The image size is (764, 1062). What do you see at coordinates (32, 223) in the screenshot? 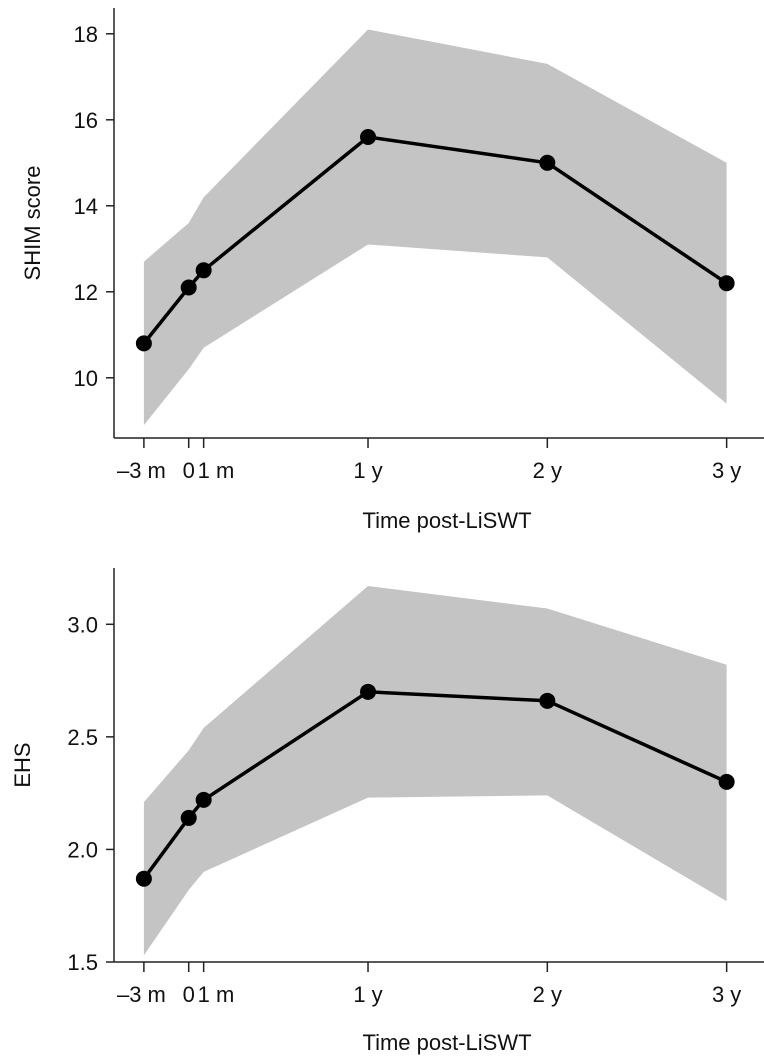
I see `shim-y-axis-title: SHIM score` at bounding box center [32, 223].